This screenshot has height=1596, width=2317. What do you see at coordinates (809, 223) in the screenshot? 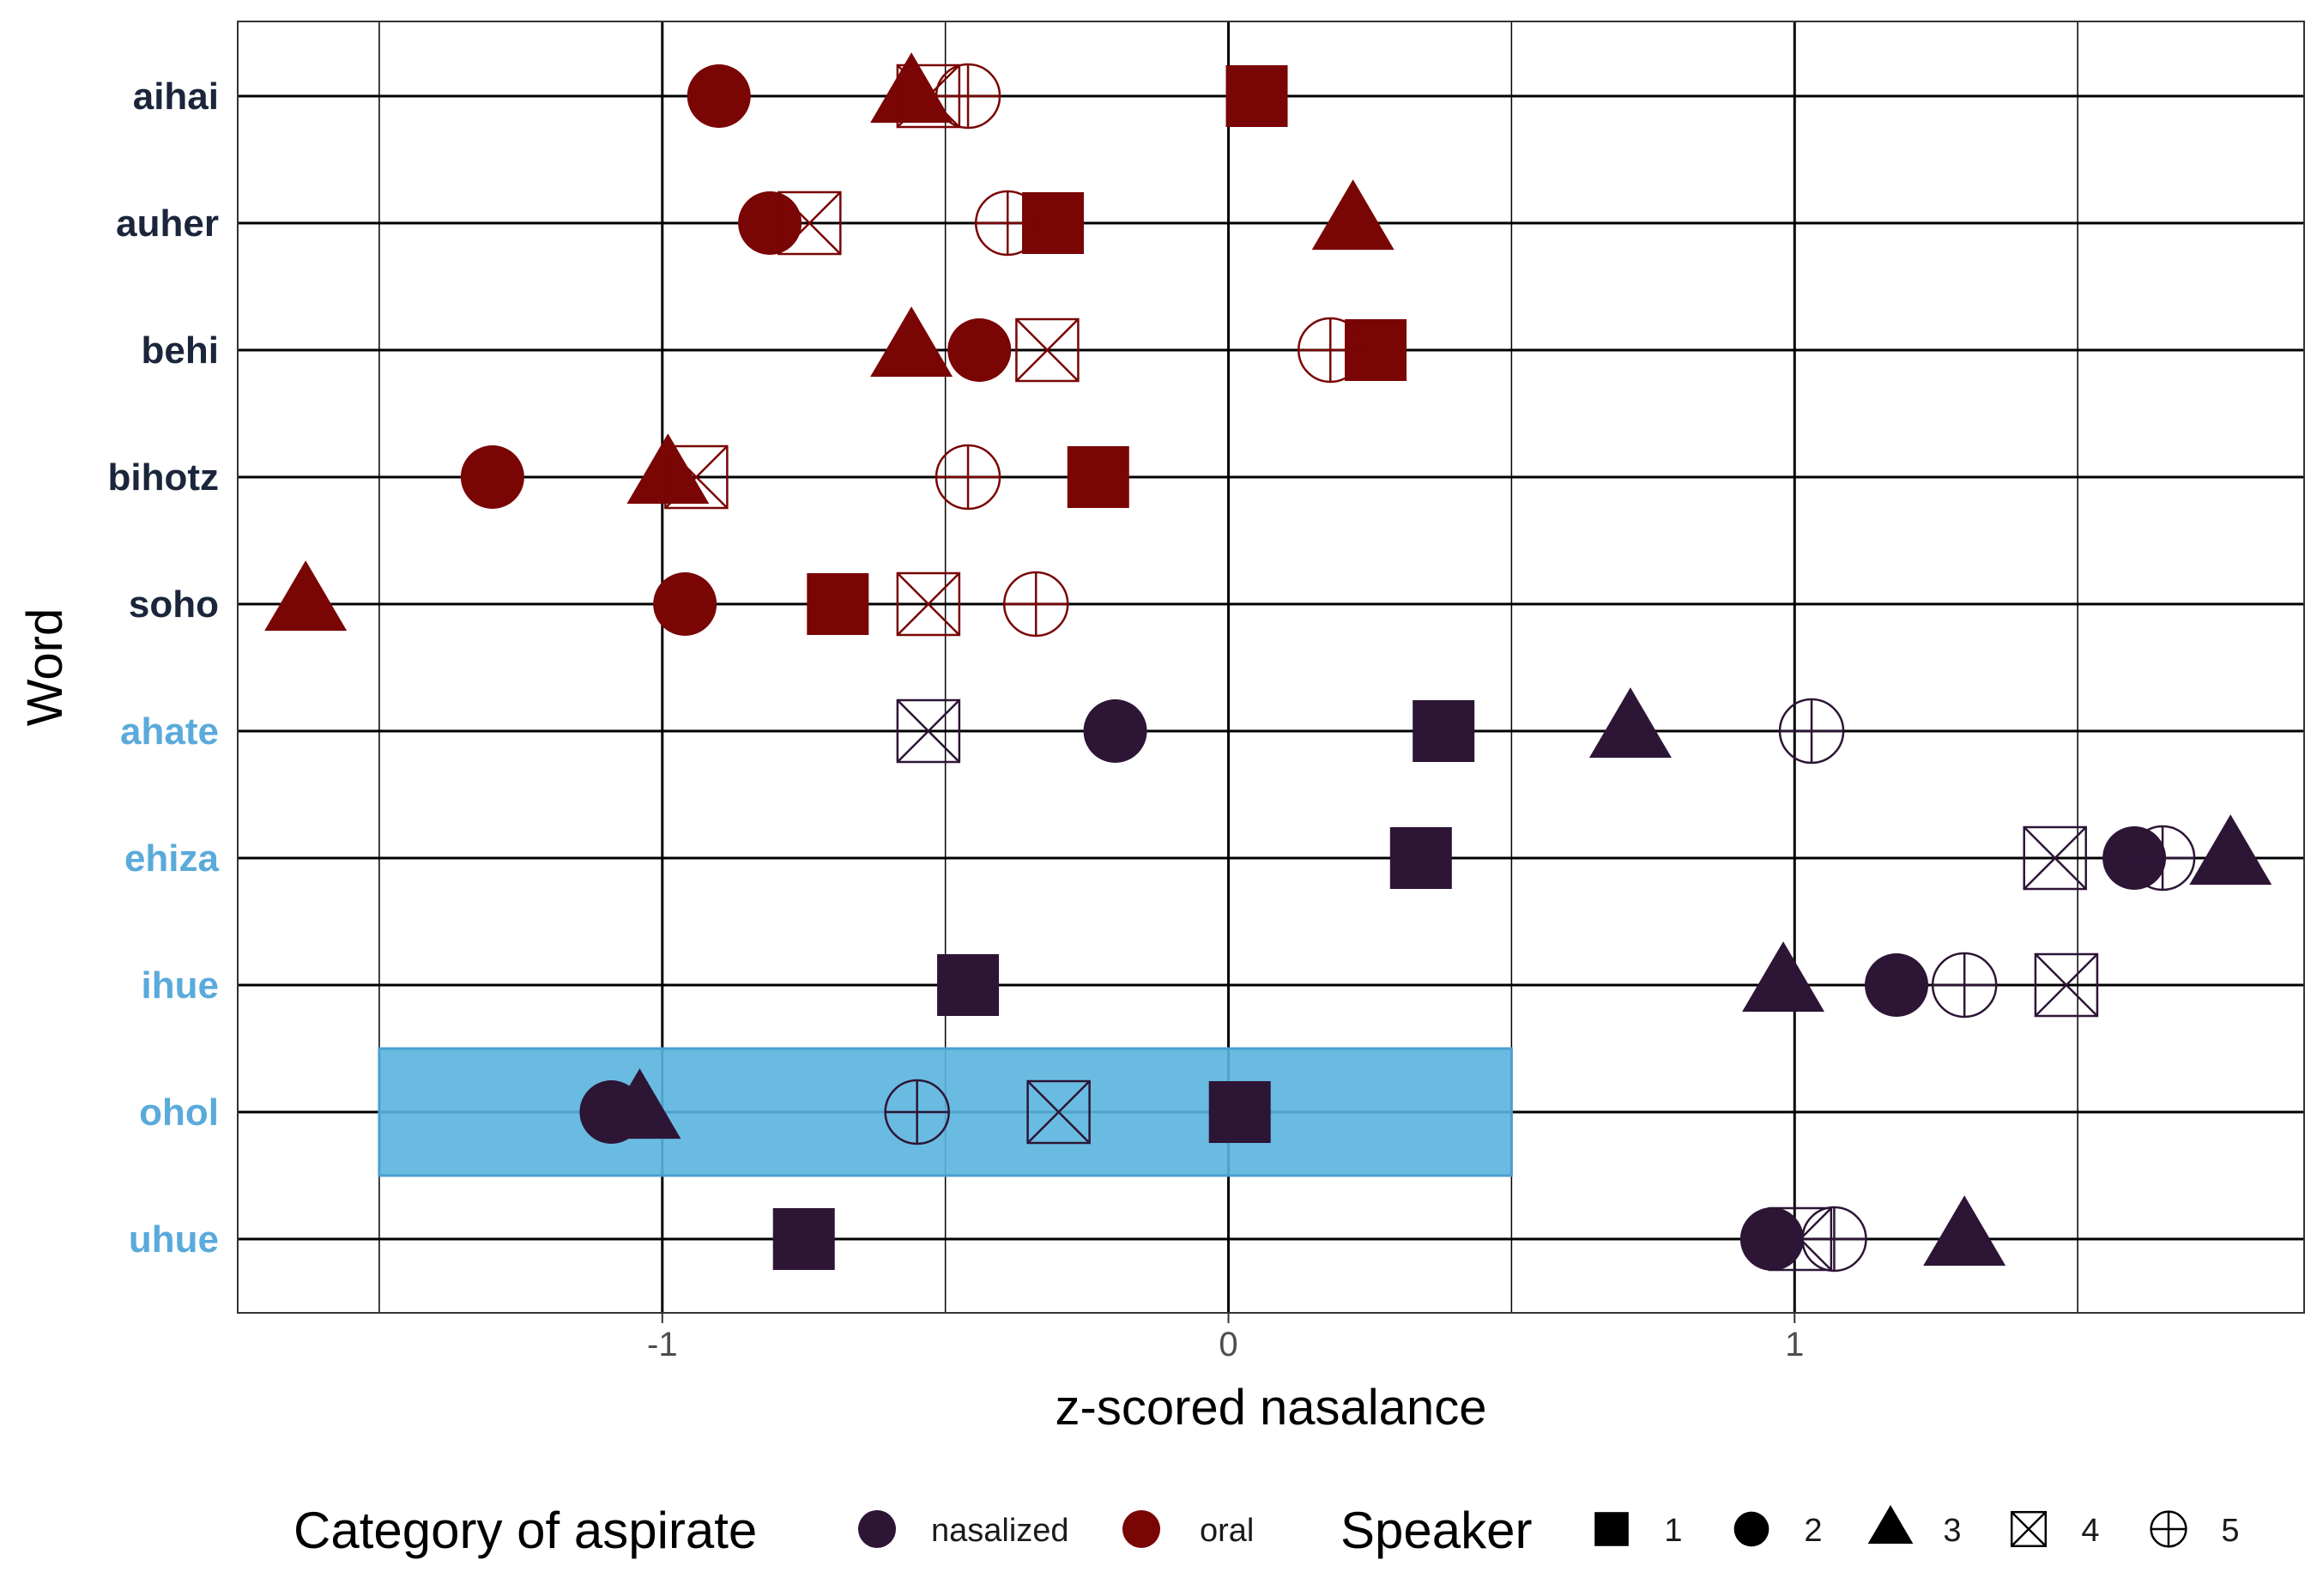
I see `point-speaker4-auher` at bounding box center [809, 223].